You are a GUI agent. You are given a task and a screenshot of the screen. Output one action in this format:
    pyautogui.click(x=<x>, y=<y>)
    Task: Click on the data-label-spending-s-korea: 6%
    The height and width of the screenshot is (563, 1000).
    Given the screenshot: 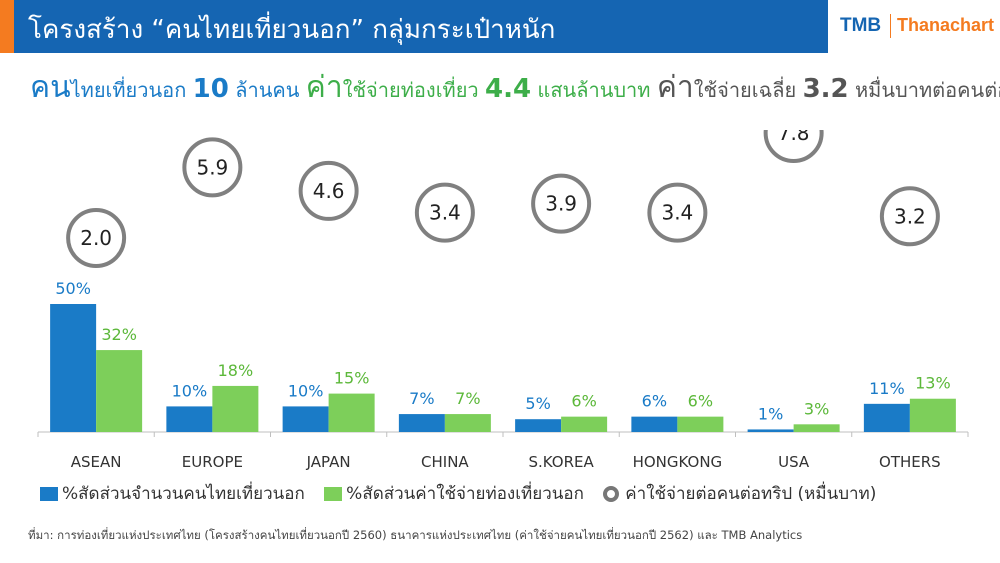 What is the action you would take?
    pyautogui.click(x=583, y=401)
    